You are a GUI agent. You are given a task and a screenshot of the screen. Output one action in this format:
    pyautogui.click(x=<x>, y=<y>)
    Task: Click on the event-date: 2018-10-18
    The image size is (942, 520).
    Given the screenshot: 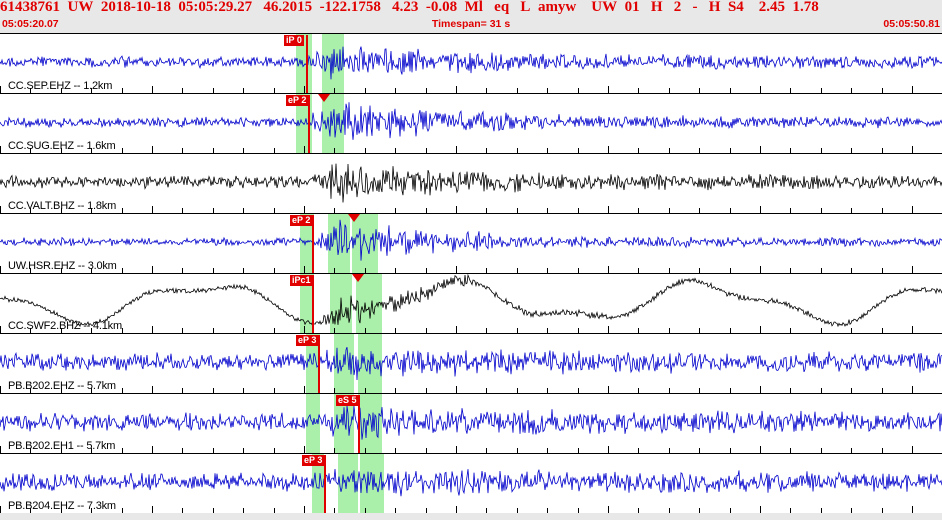 What is the action you would take?
    pyautogui.click(x=135, y=7)
    